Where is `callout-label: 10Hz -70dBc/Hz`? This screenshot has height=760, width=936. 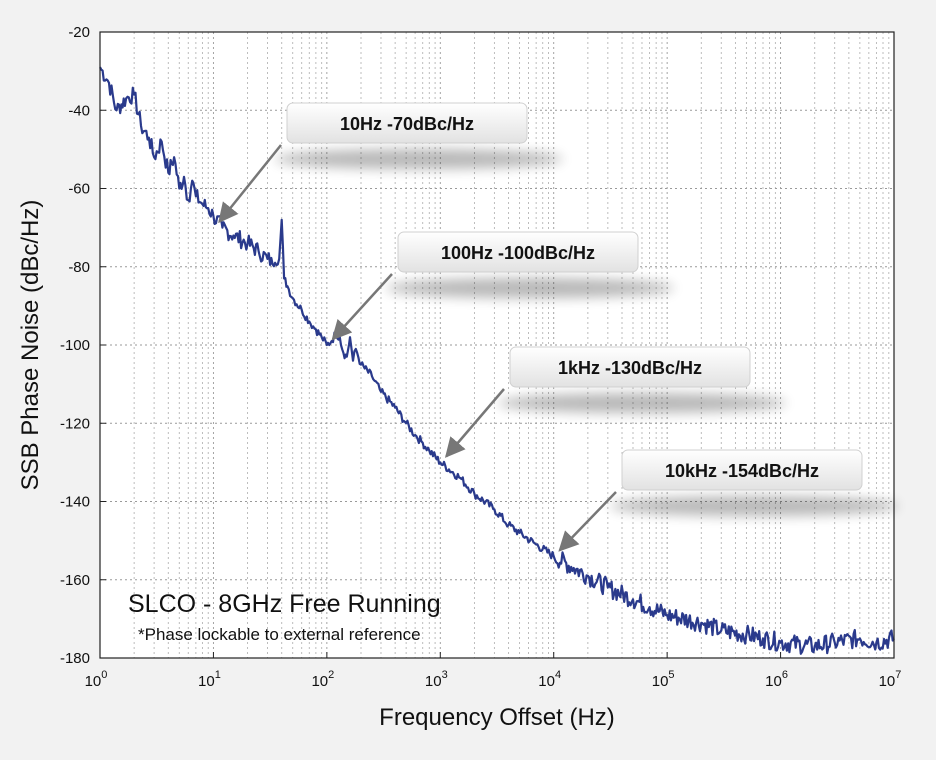
callout-label: 10Hz -70dBc/Hz is located at coordinates (407, 124).